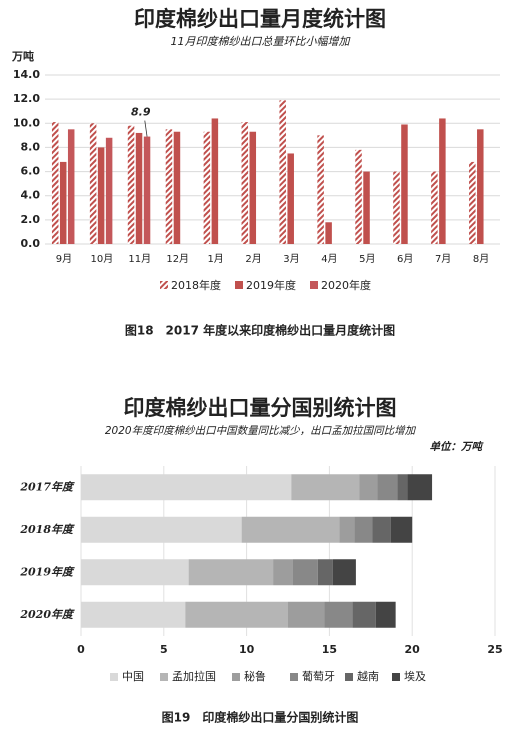  Describe the element at coordinates (194, 676) in the screenshot. I see `legend-label: 孟加拉国` at that location.